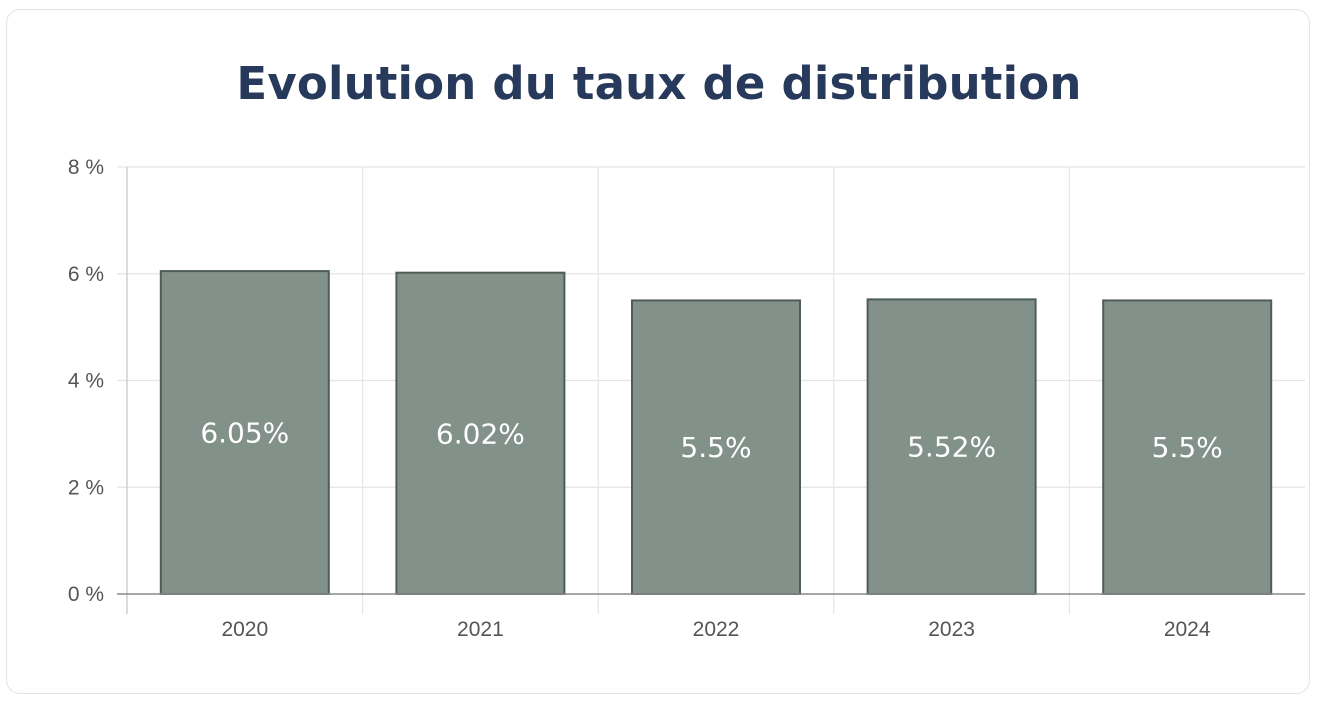 The width and height of the screenshot is (1324, 706). What do you see at coordinates (86, 167) in the screenshot?
I see `y-tick-label: 8 %` at bounding box center [86, 167].